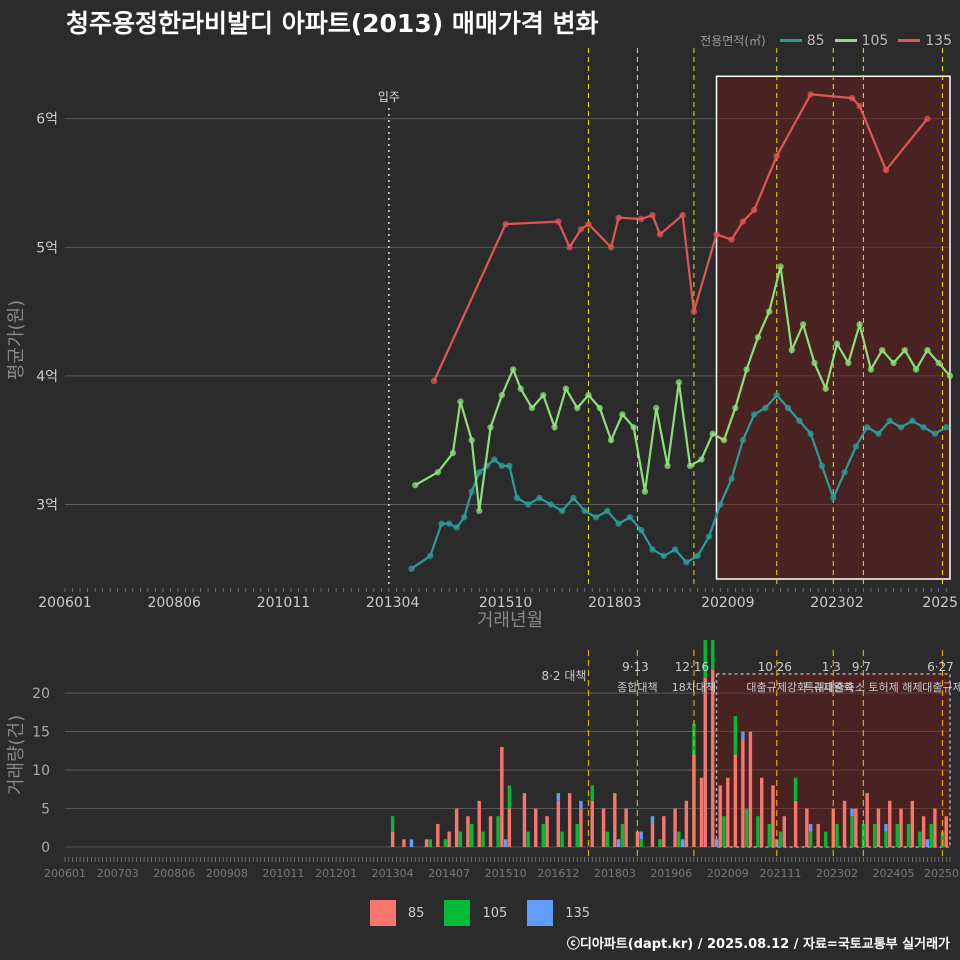 The height and width of the screenshot is (960, 960). Describe the element at coordinates (389, 97) in the screenshot. I see `move-in-annotation: 입주` at that location.